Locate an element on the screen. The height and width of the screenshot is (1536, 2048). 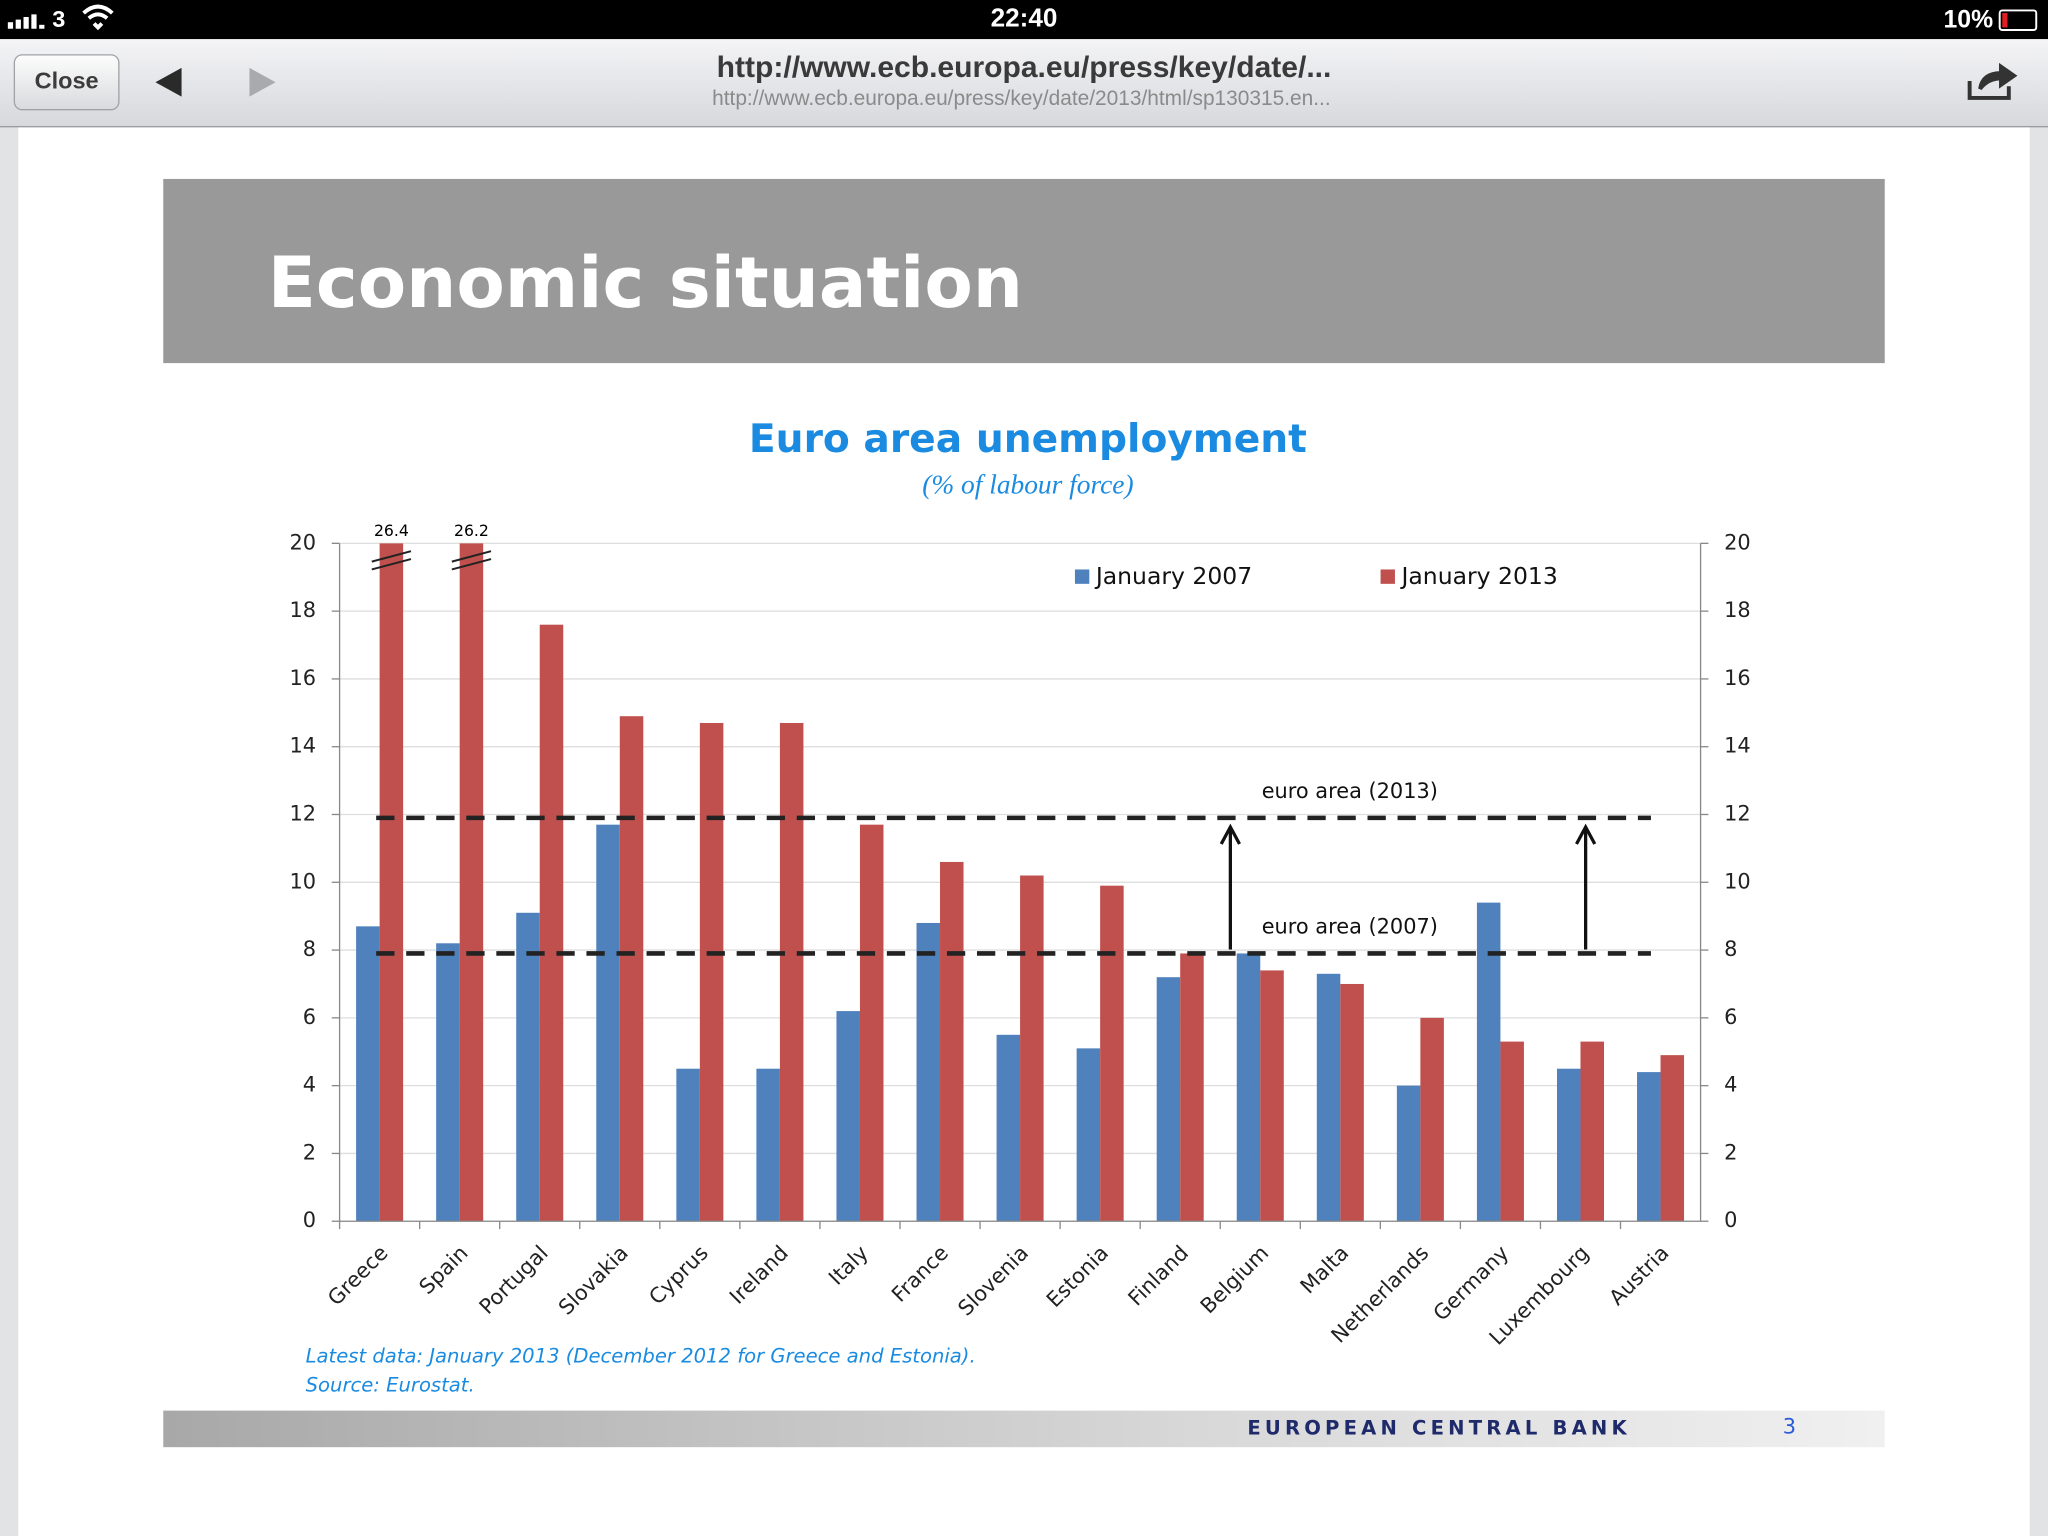
footer-text: EUROPEAN CENTRAL BANK is located at coordinates (1438, 1427).